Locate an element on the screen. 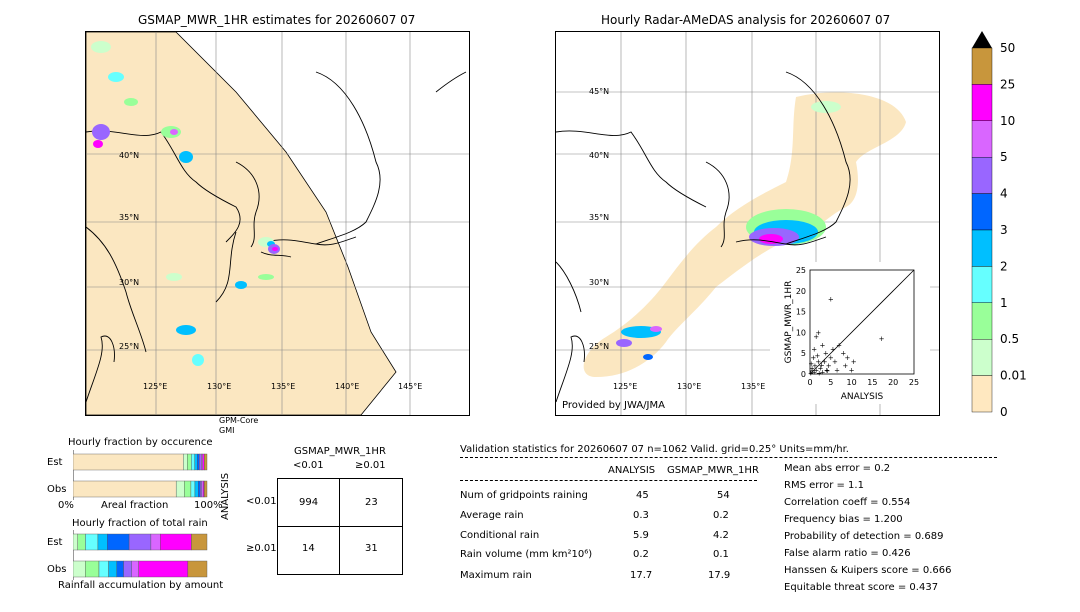 The image size is (1080, 612). left-lat-label: 30°N is located at coordinates (129, 282).